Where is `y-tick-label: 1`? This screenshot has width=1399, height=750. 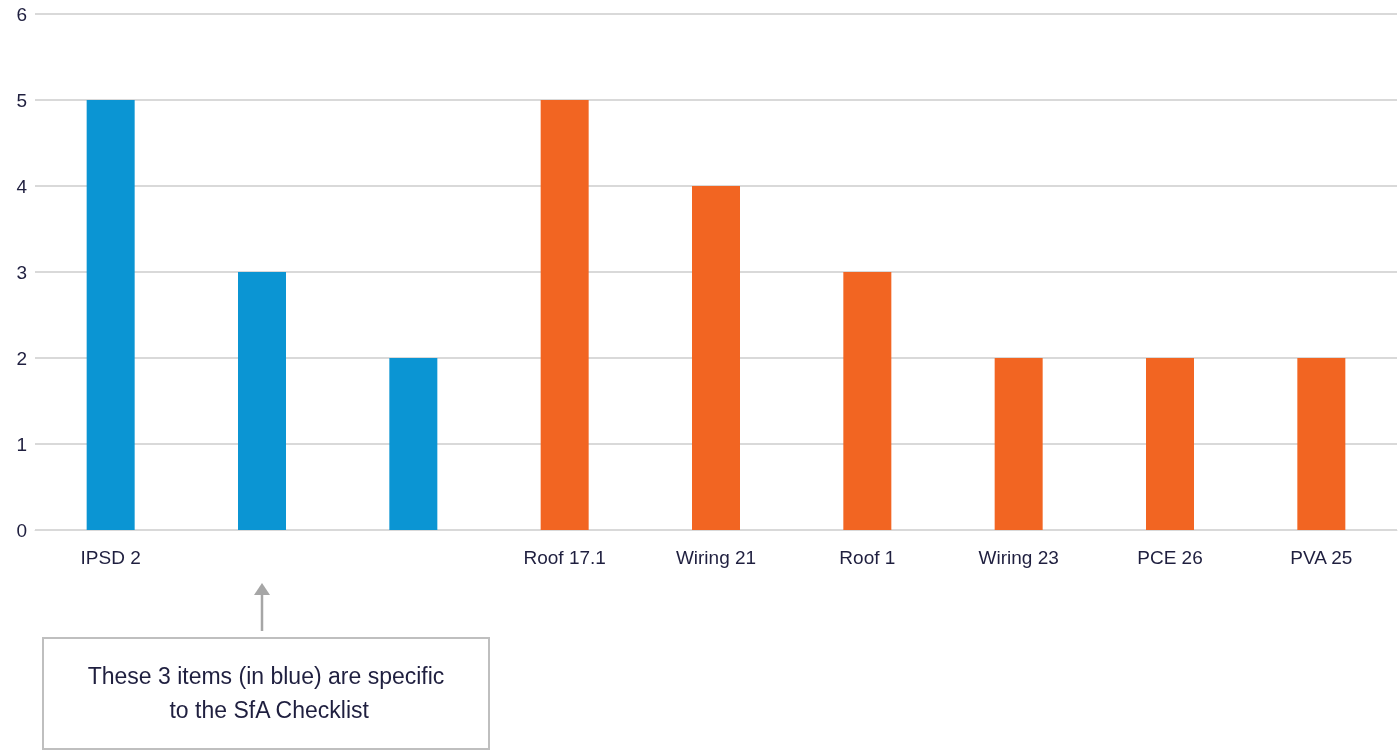
y-tick-label: 1 is located at coordinates (21, 444).